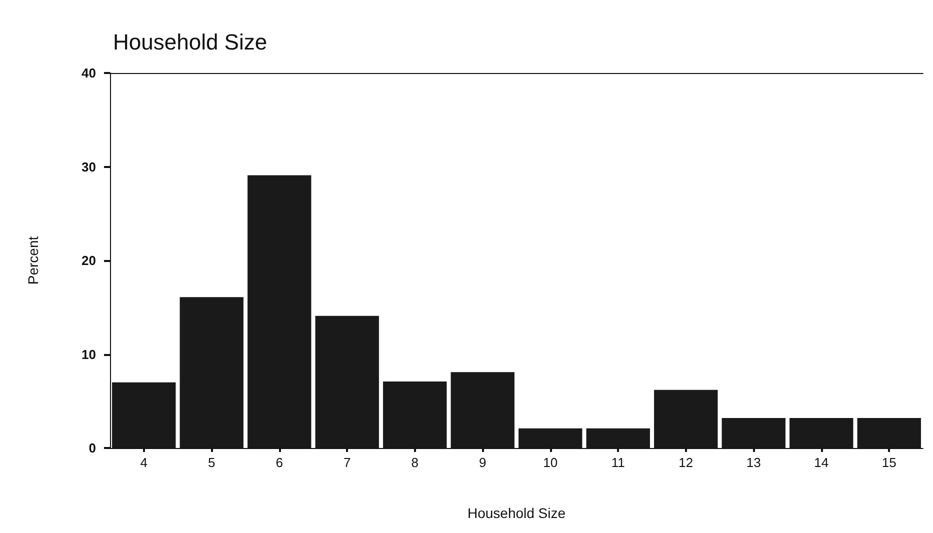 This screenshot has height=533, width=933. What do you see at coordinates (414, 462) in the screenshot?
I see `x-tick-label: 8` at bounding box center [414, 462].